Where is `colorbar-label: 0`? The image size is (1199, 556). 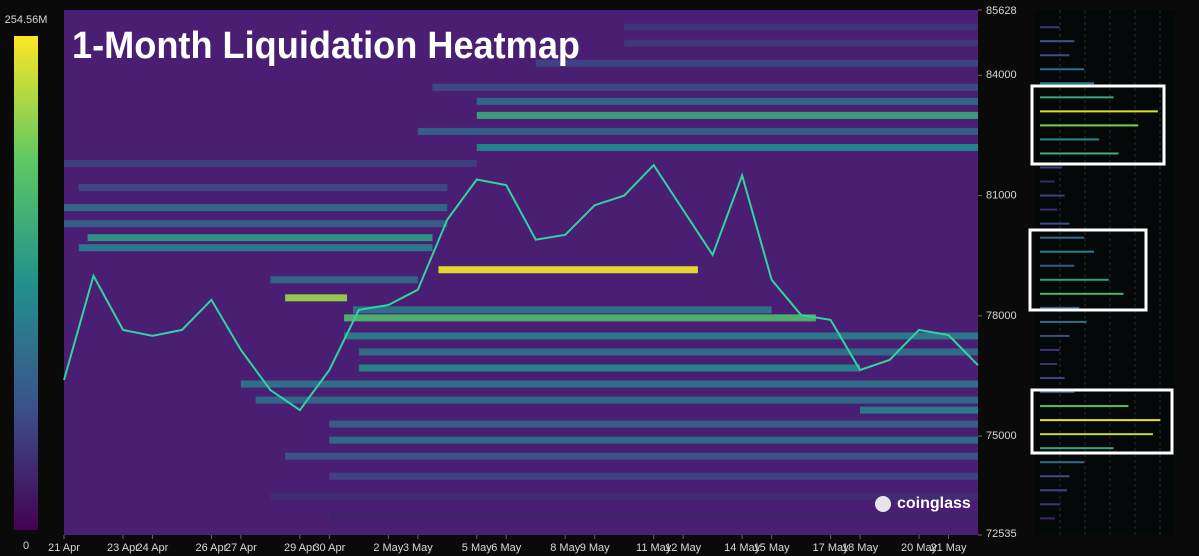 colorbar-label: 0 is located at coordinates (26, 546).